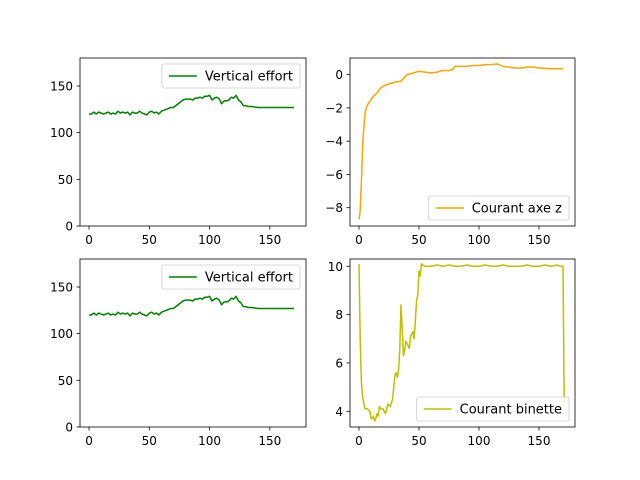 Image resolution: width=640 pixels, height=480 pixels. I want to click on legend-label: Courant axe z, so click(517, 209).